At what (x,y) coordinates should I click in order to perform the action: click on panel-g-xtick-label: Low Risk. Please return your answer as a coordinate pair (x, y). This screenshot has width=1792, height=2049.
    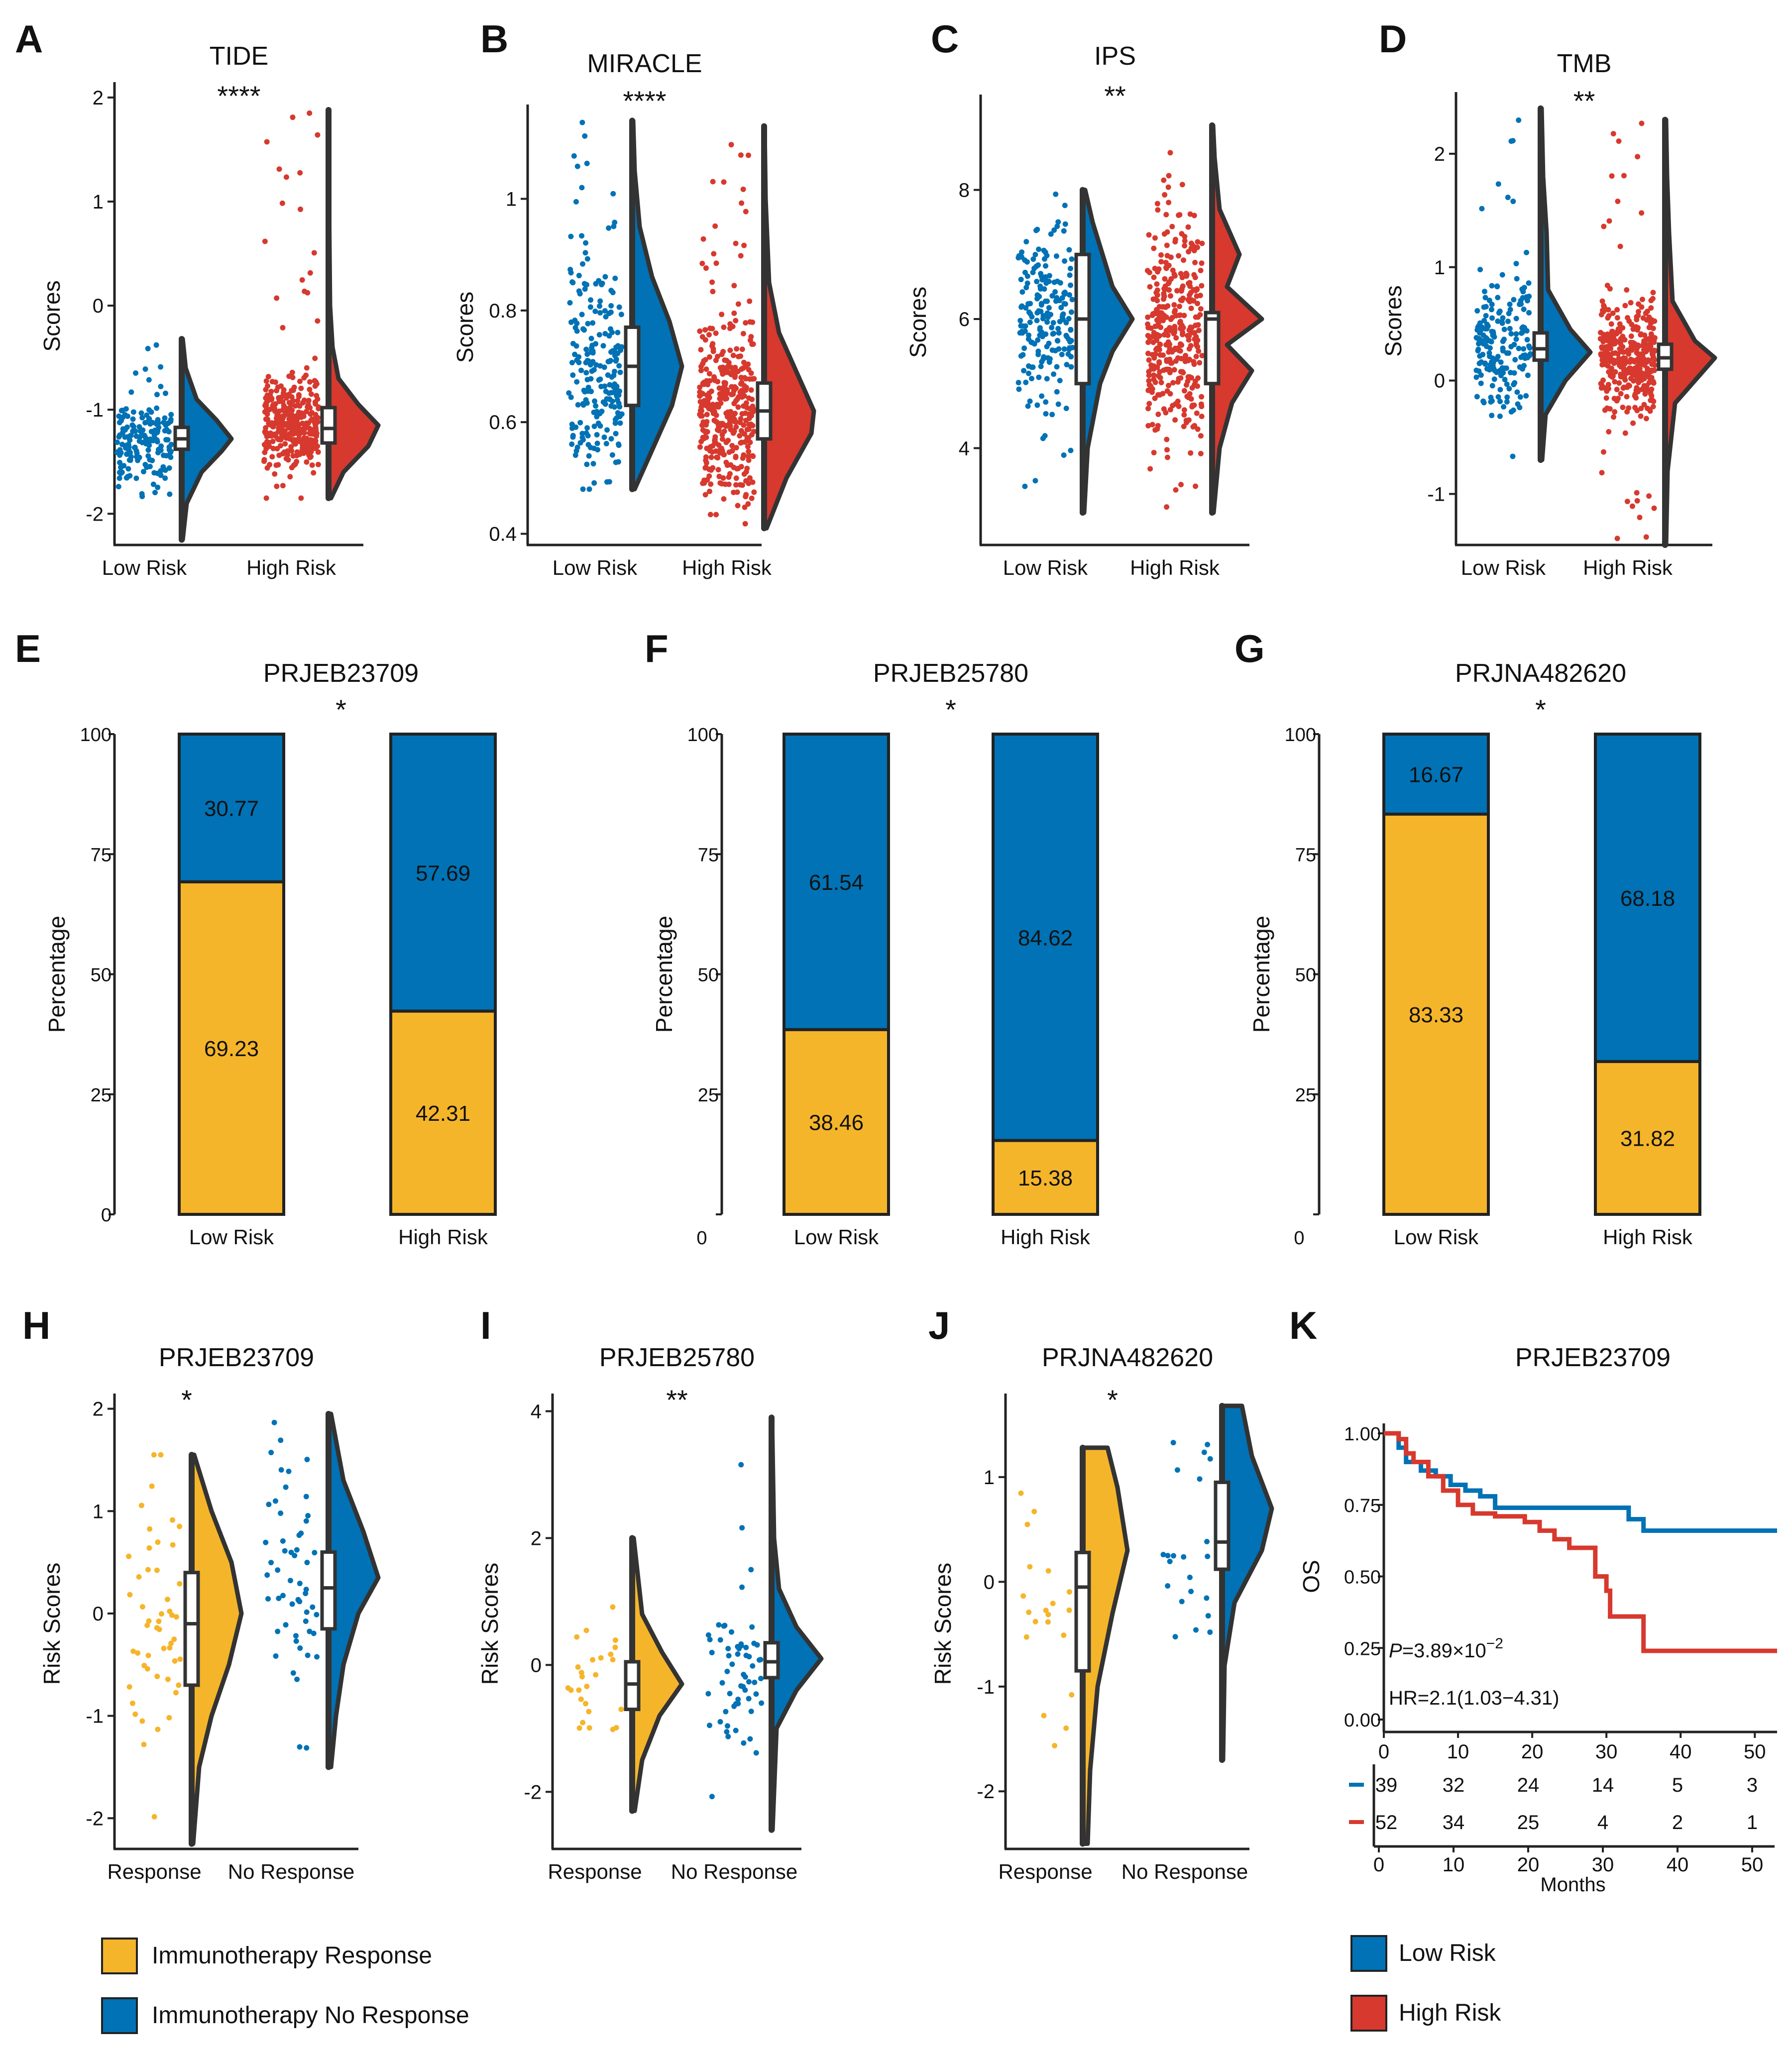
    Looking at the image, I should click on (1436, 1237).